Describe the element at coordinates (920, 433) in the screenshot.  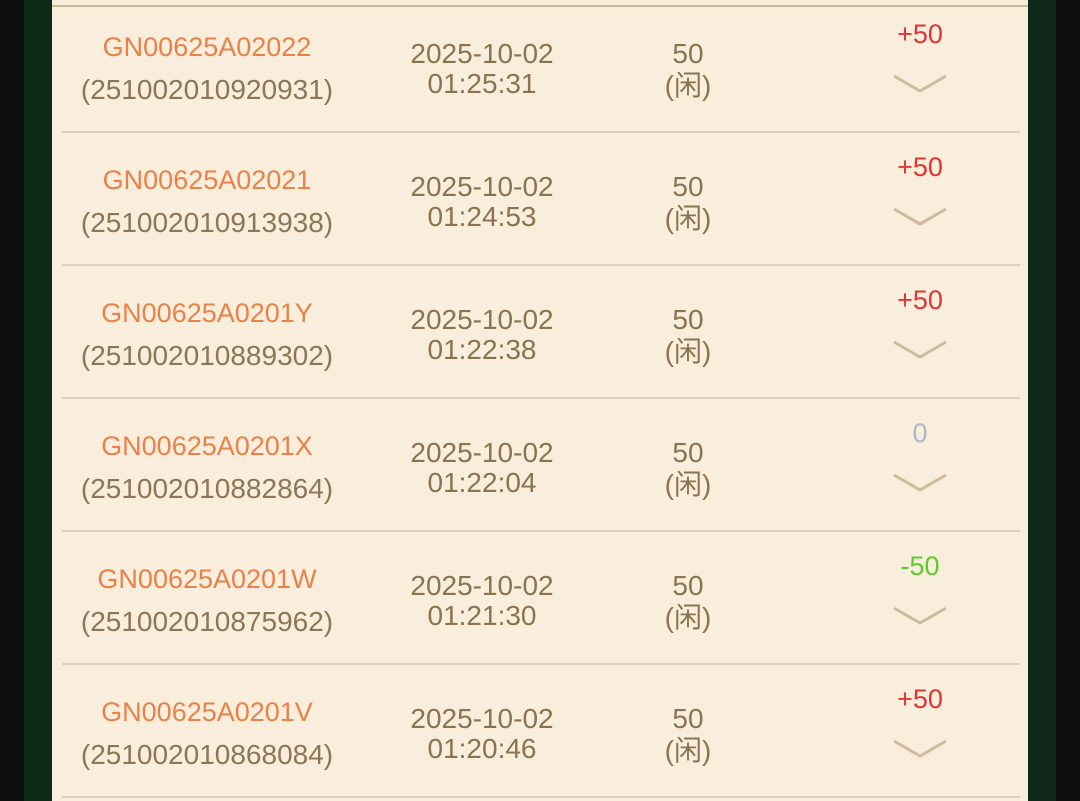
I see `win-loss-amount: 0` at that location.